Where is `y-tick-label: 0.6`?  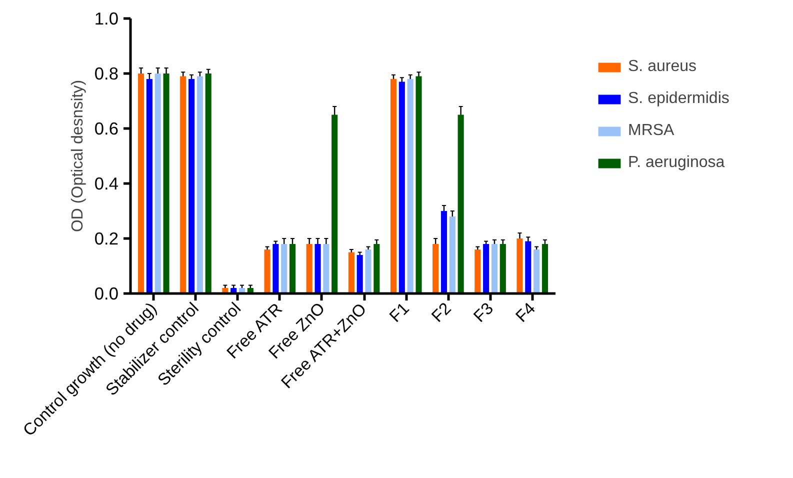
y-tick-label: 0.6 is located at coordinates (106, 128).